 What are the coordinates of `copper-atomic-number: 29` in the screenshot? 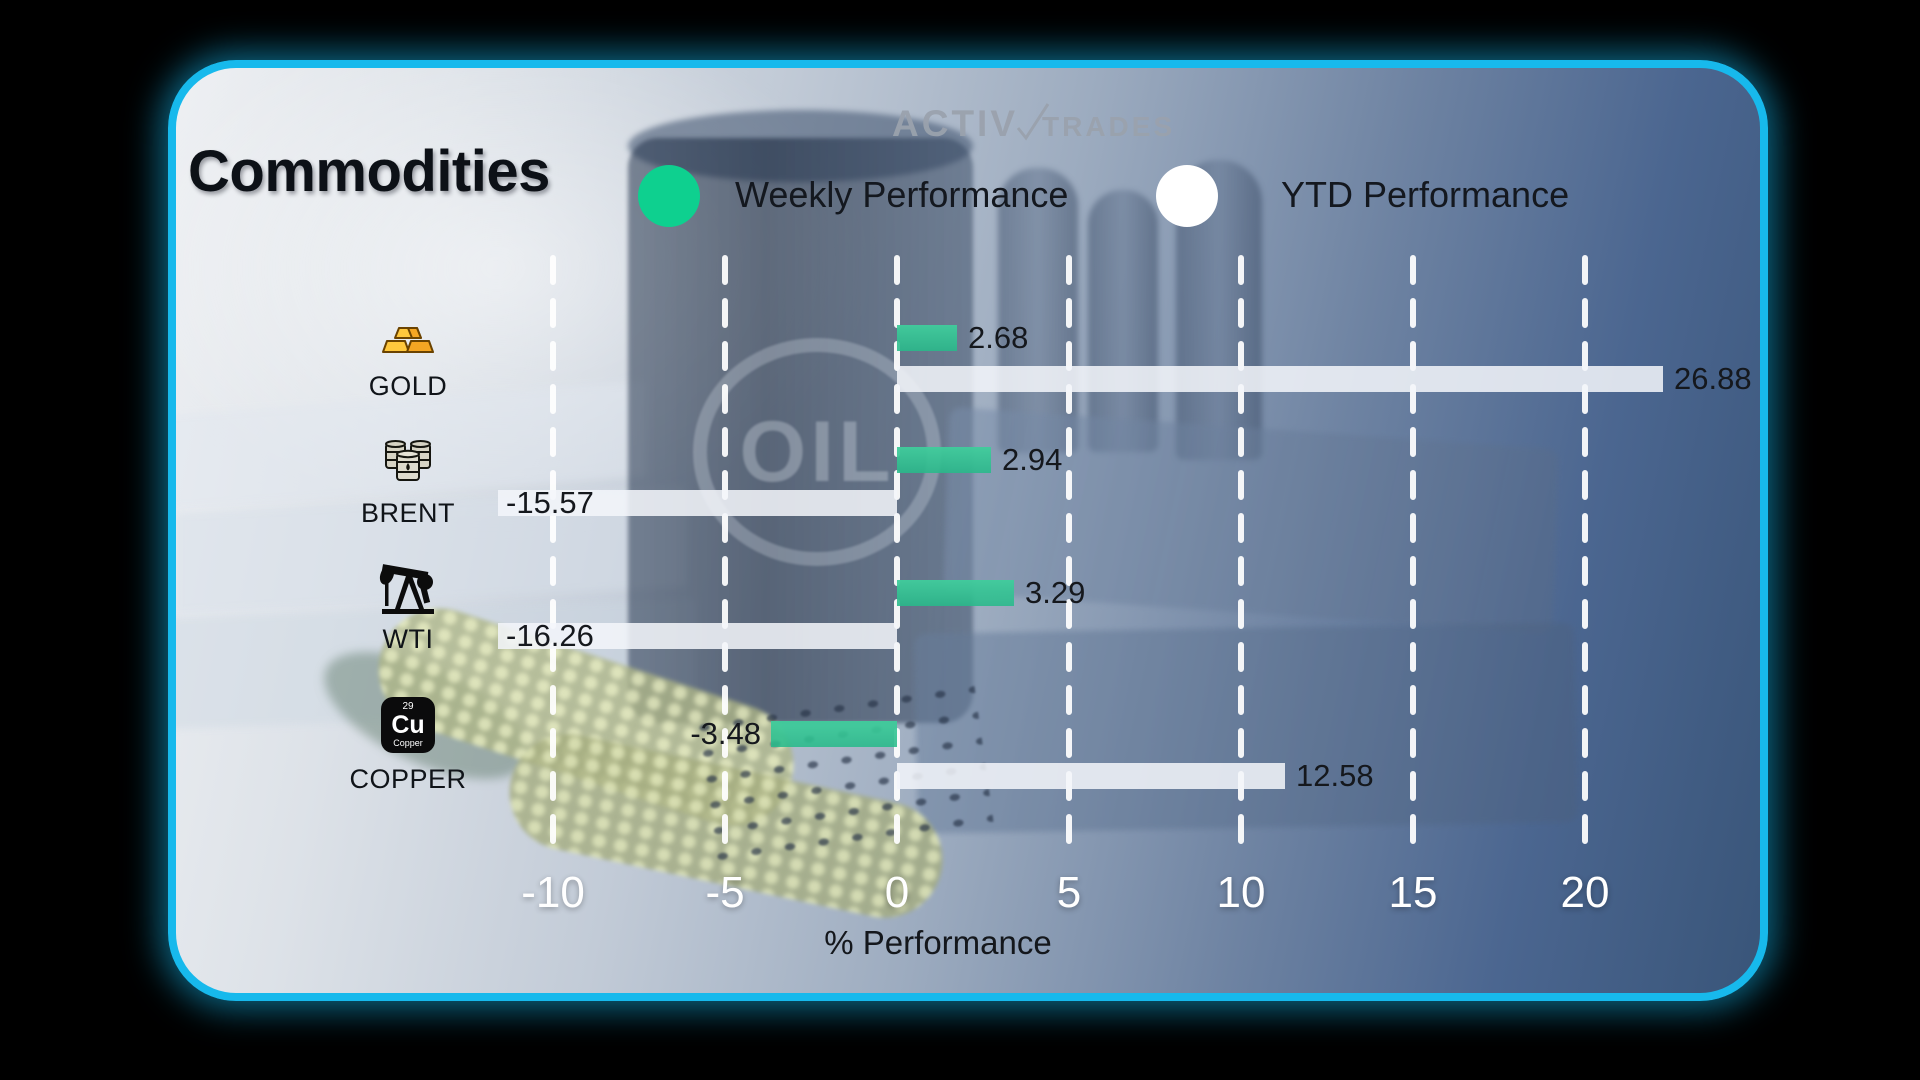 It's located at (408, 706).